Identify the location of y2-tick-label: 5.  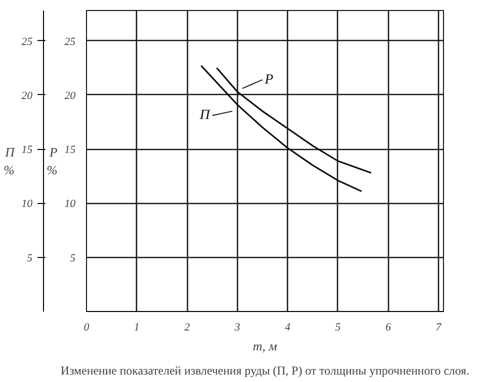
(73, 258).